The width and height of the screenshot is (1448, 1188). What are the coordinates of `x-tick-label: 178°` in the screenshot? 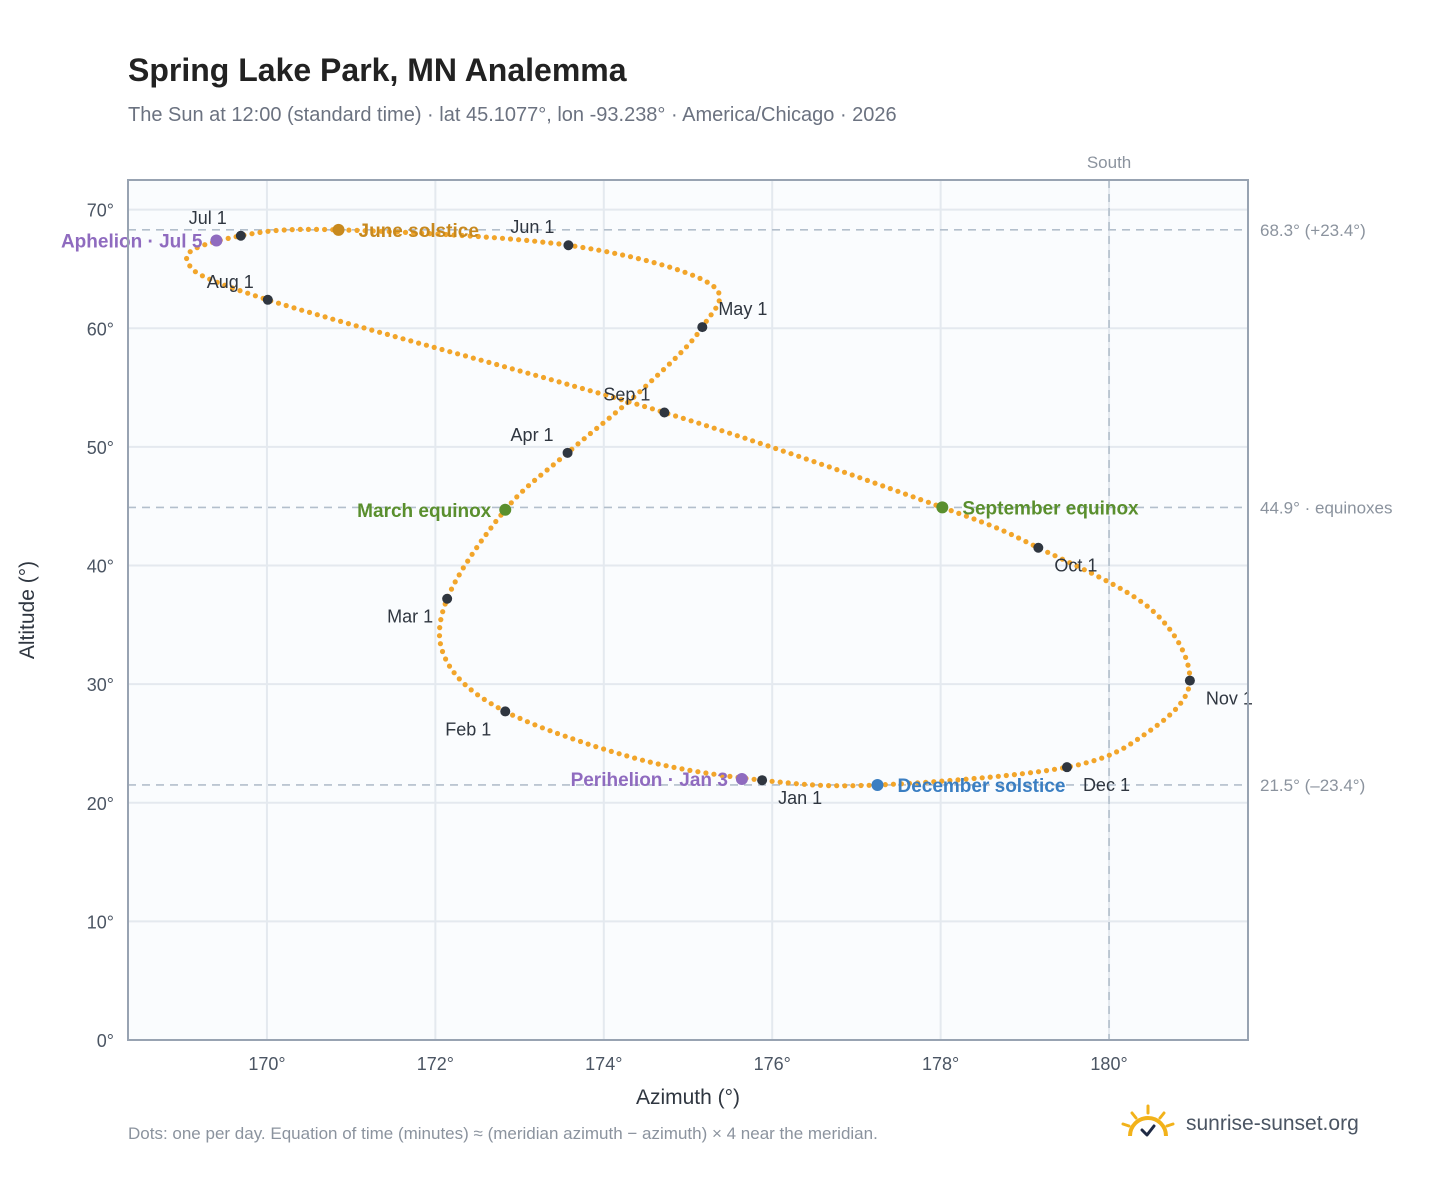 It's located at (940, 1064).